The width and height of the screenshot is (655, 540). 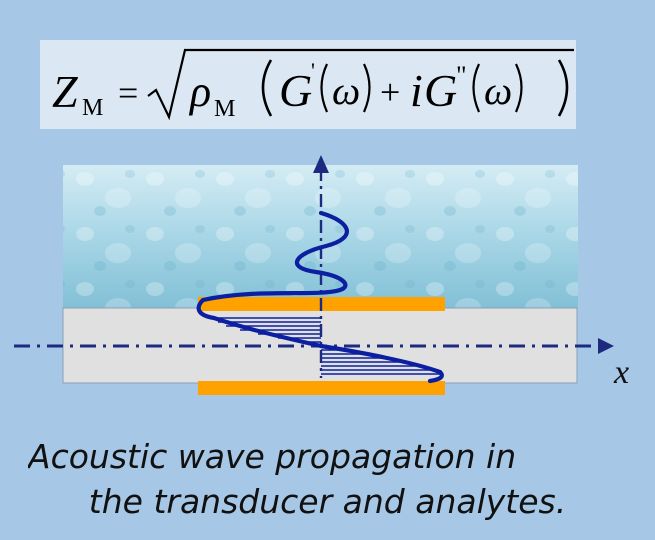 I want to click on formula-omega-2: ω, so click(x=498, y=90).